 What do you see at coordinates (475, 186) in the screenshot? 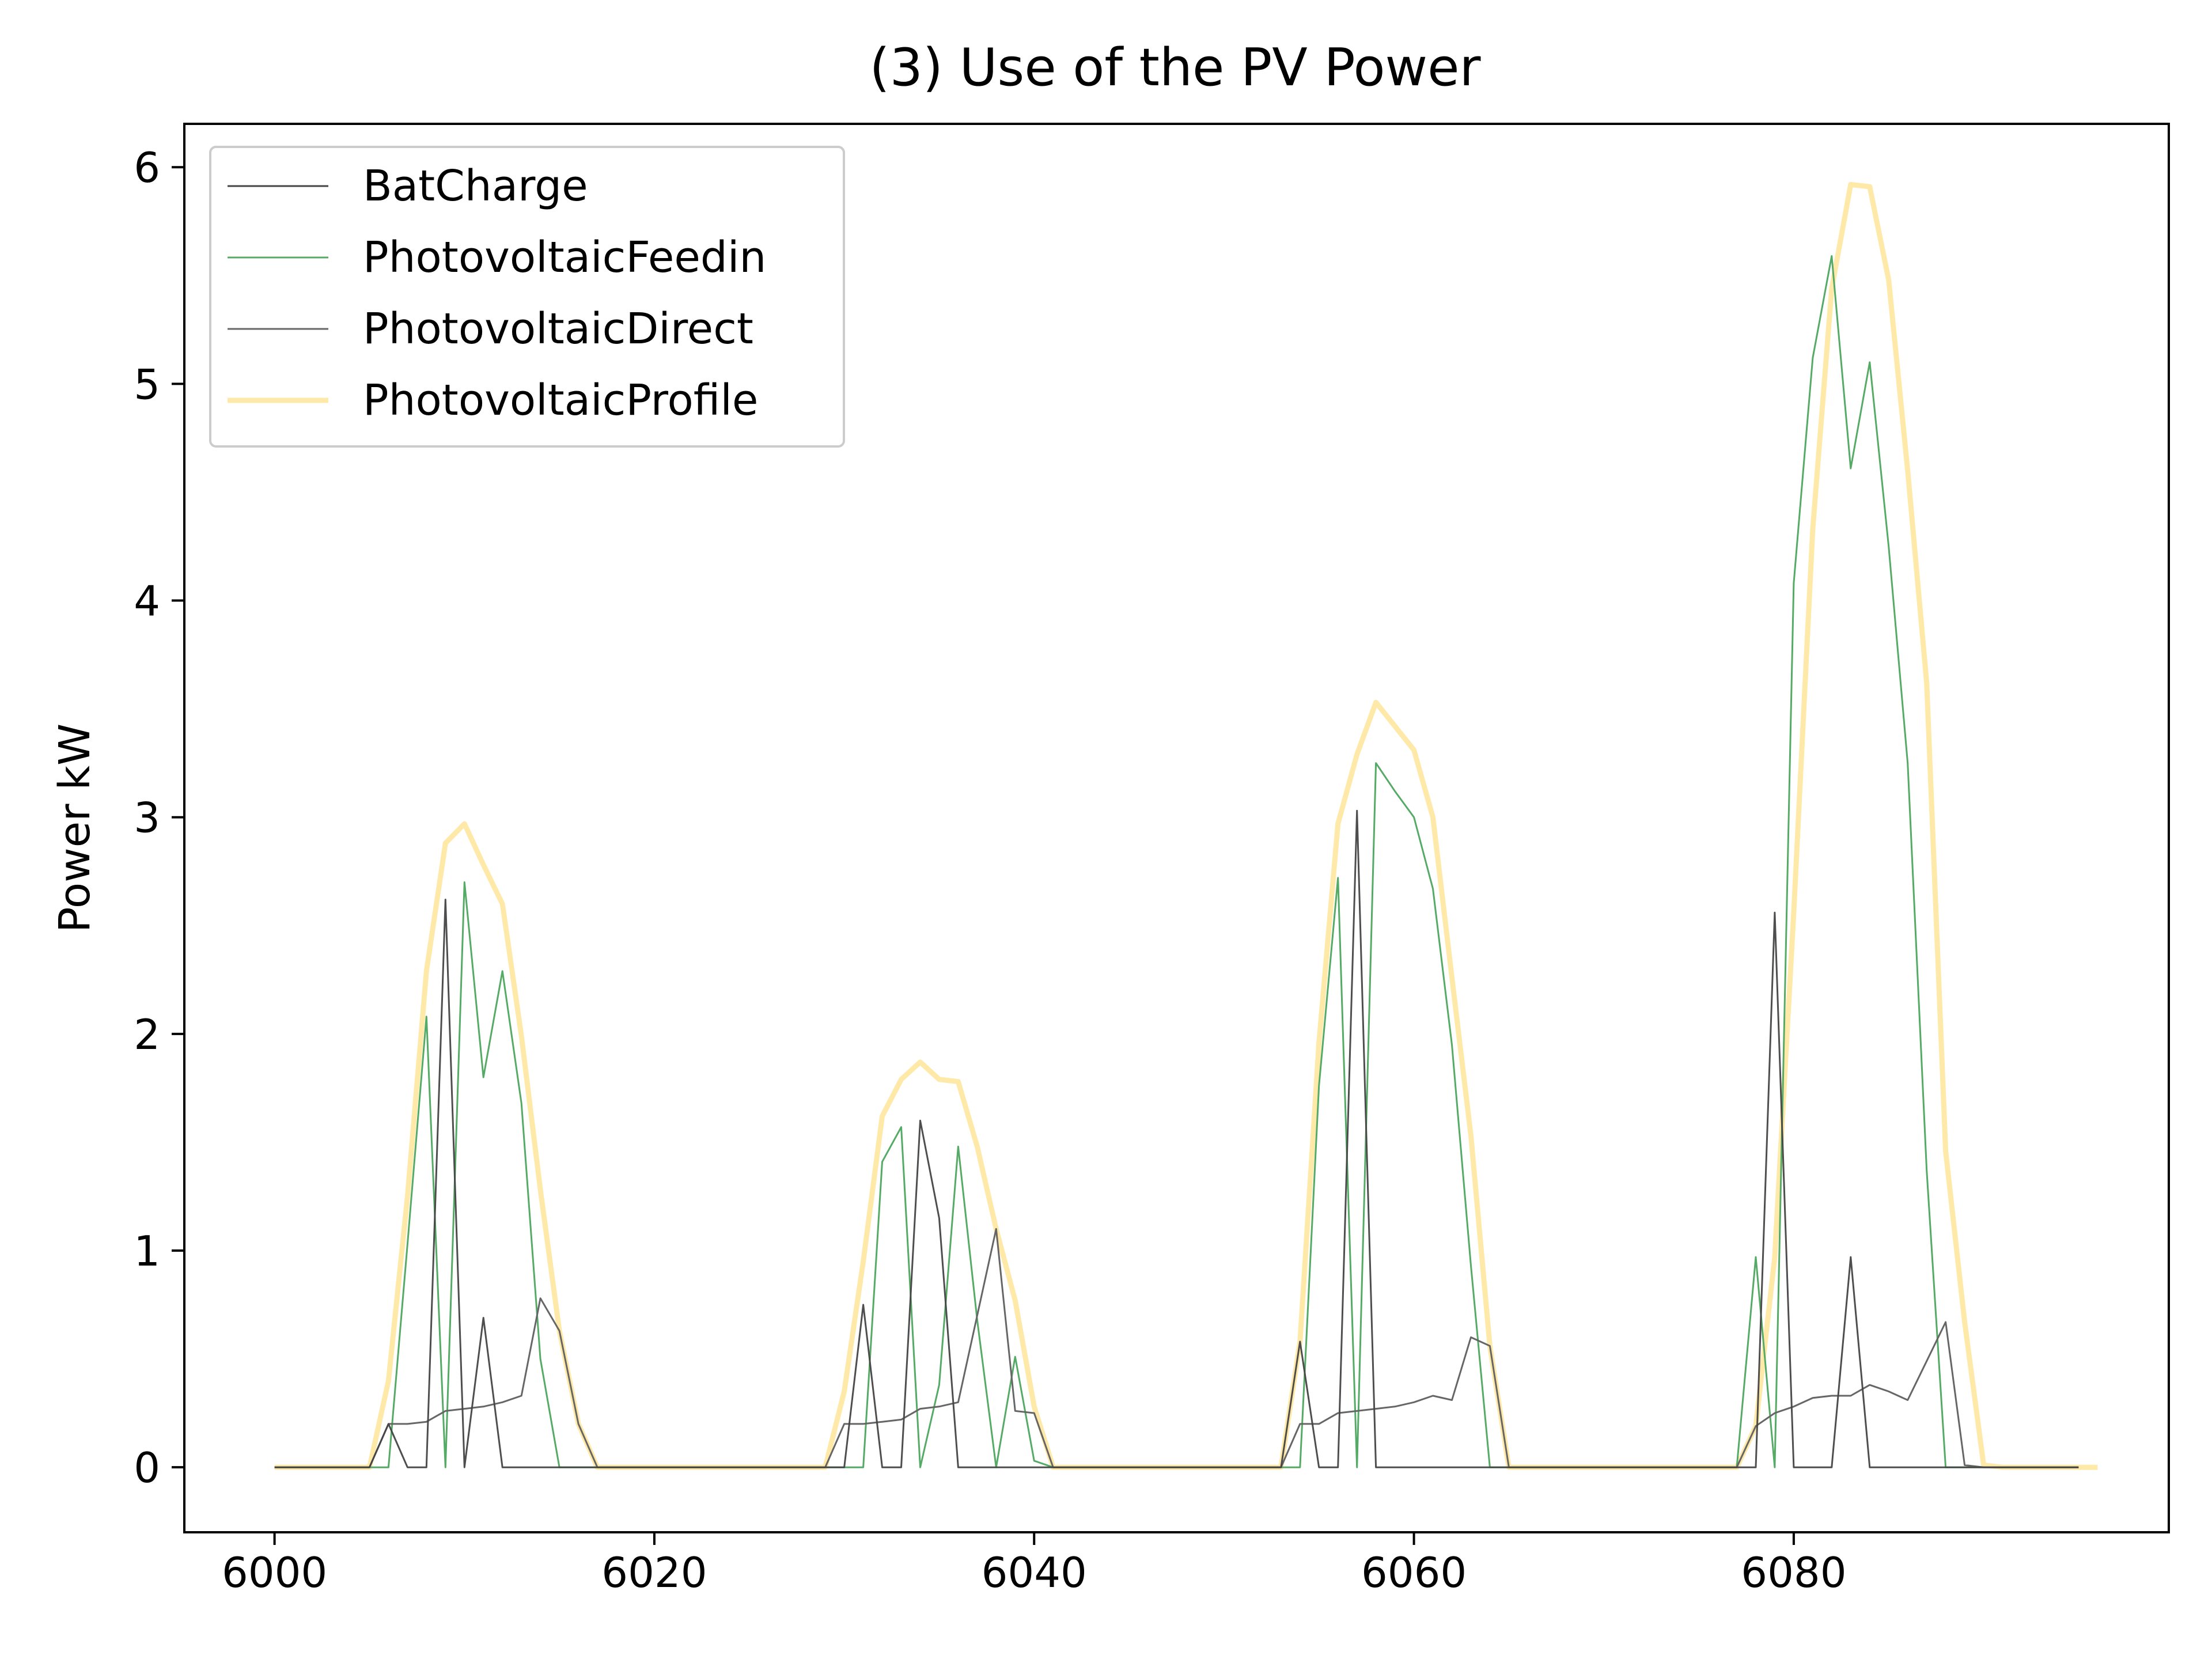
I see `legend-label-batcharge: BatCharge` at bounding box center [475, 186].